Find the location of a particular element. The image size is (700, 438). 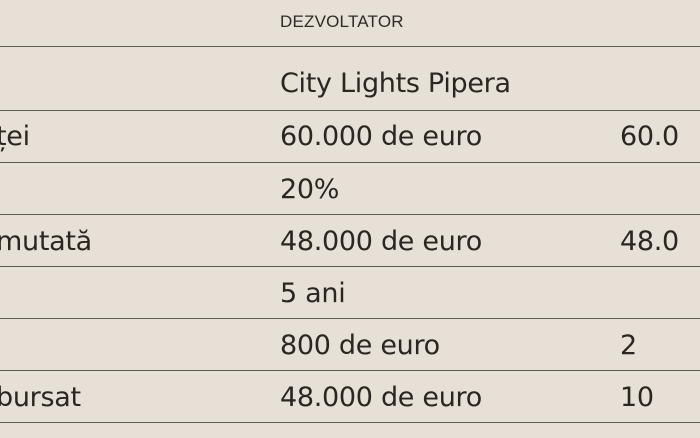

developer-value: 60.000 de euro is located at coordinates (381, 136).